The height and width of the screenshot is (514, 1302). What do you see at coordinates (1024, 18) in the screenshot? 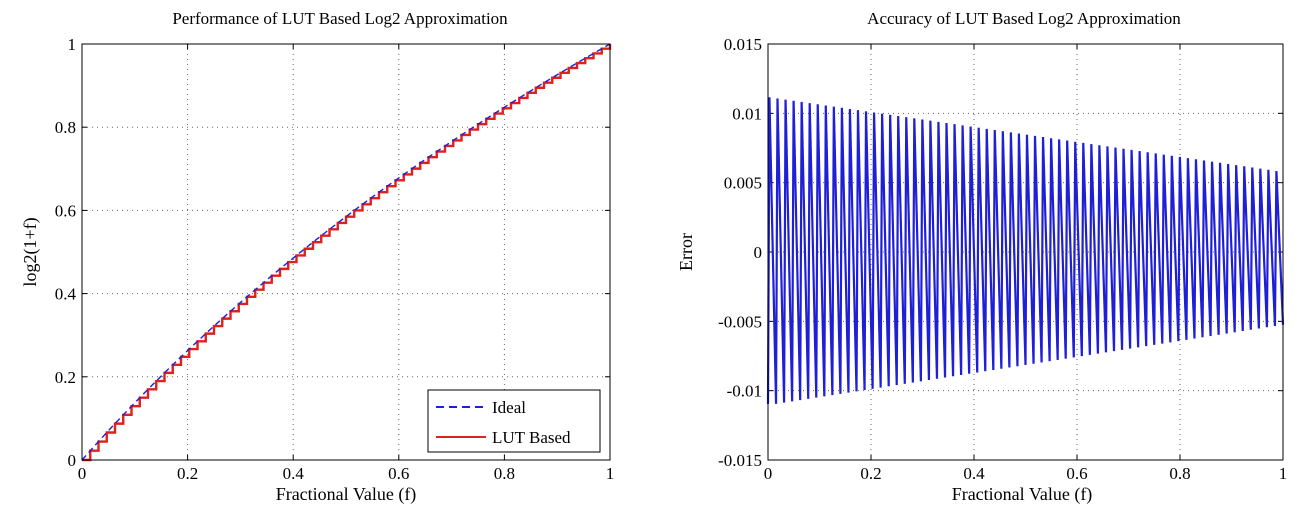
I see `chart-title: Accuracy of LUT Based Log2 Approximation` at bounding box center [1024, 18].